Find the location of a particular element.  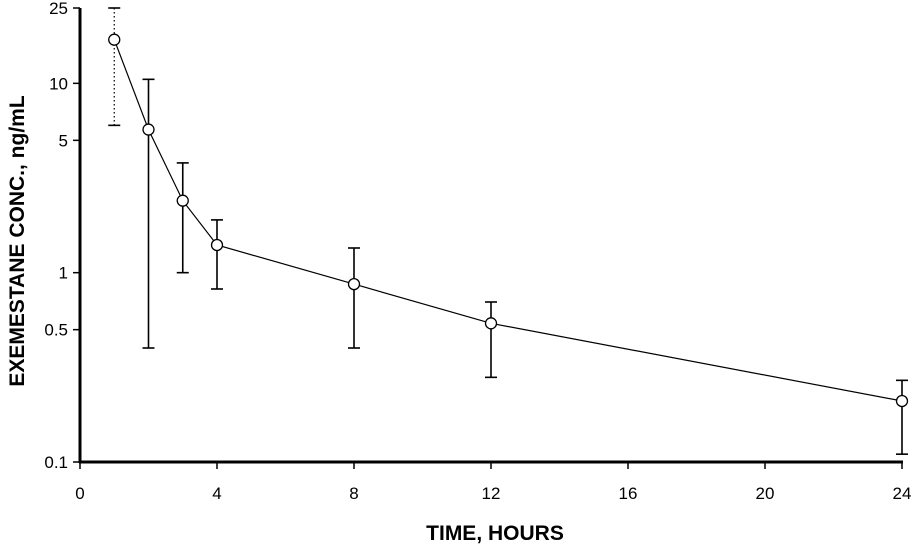

x-tick-label: 8 is located at coordinates (353, 493).